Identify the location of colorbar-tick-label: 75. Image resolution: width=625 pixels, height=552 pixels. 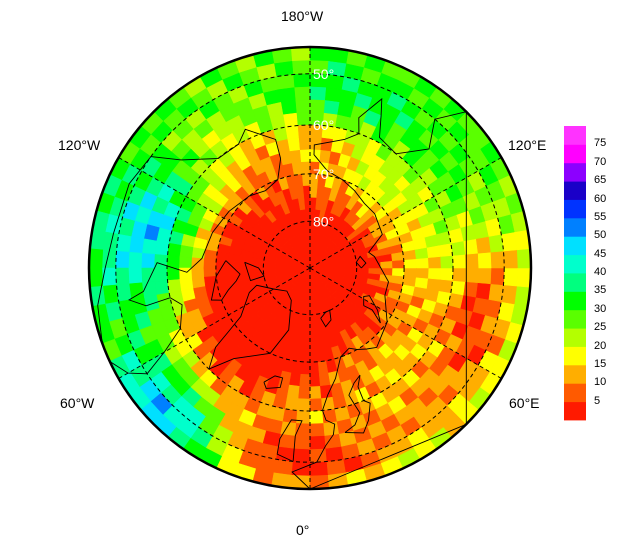
(600, 143).